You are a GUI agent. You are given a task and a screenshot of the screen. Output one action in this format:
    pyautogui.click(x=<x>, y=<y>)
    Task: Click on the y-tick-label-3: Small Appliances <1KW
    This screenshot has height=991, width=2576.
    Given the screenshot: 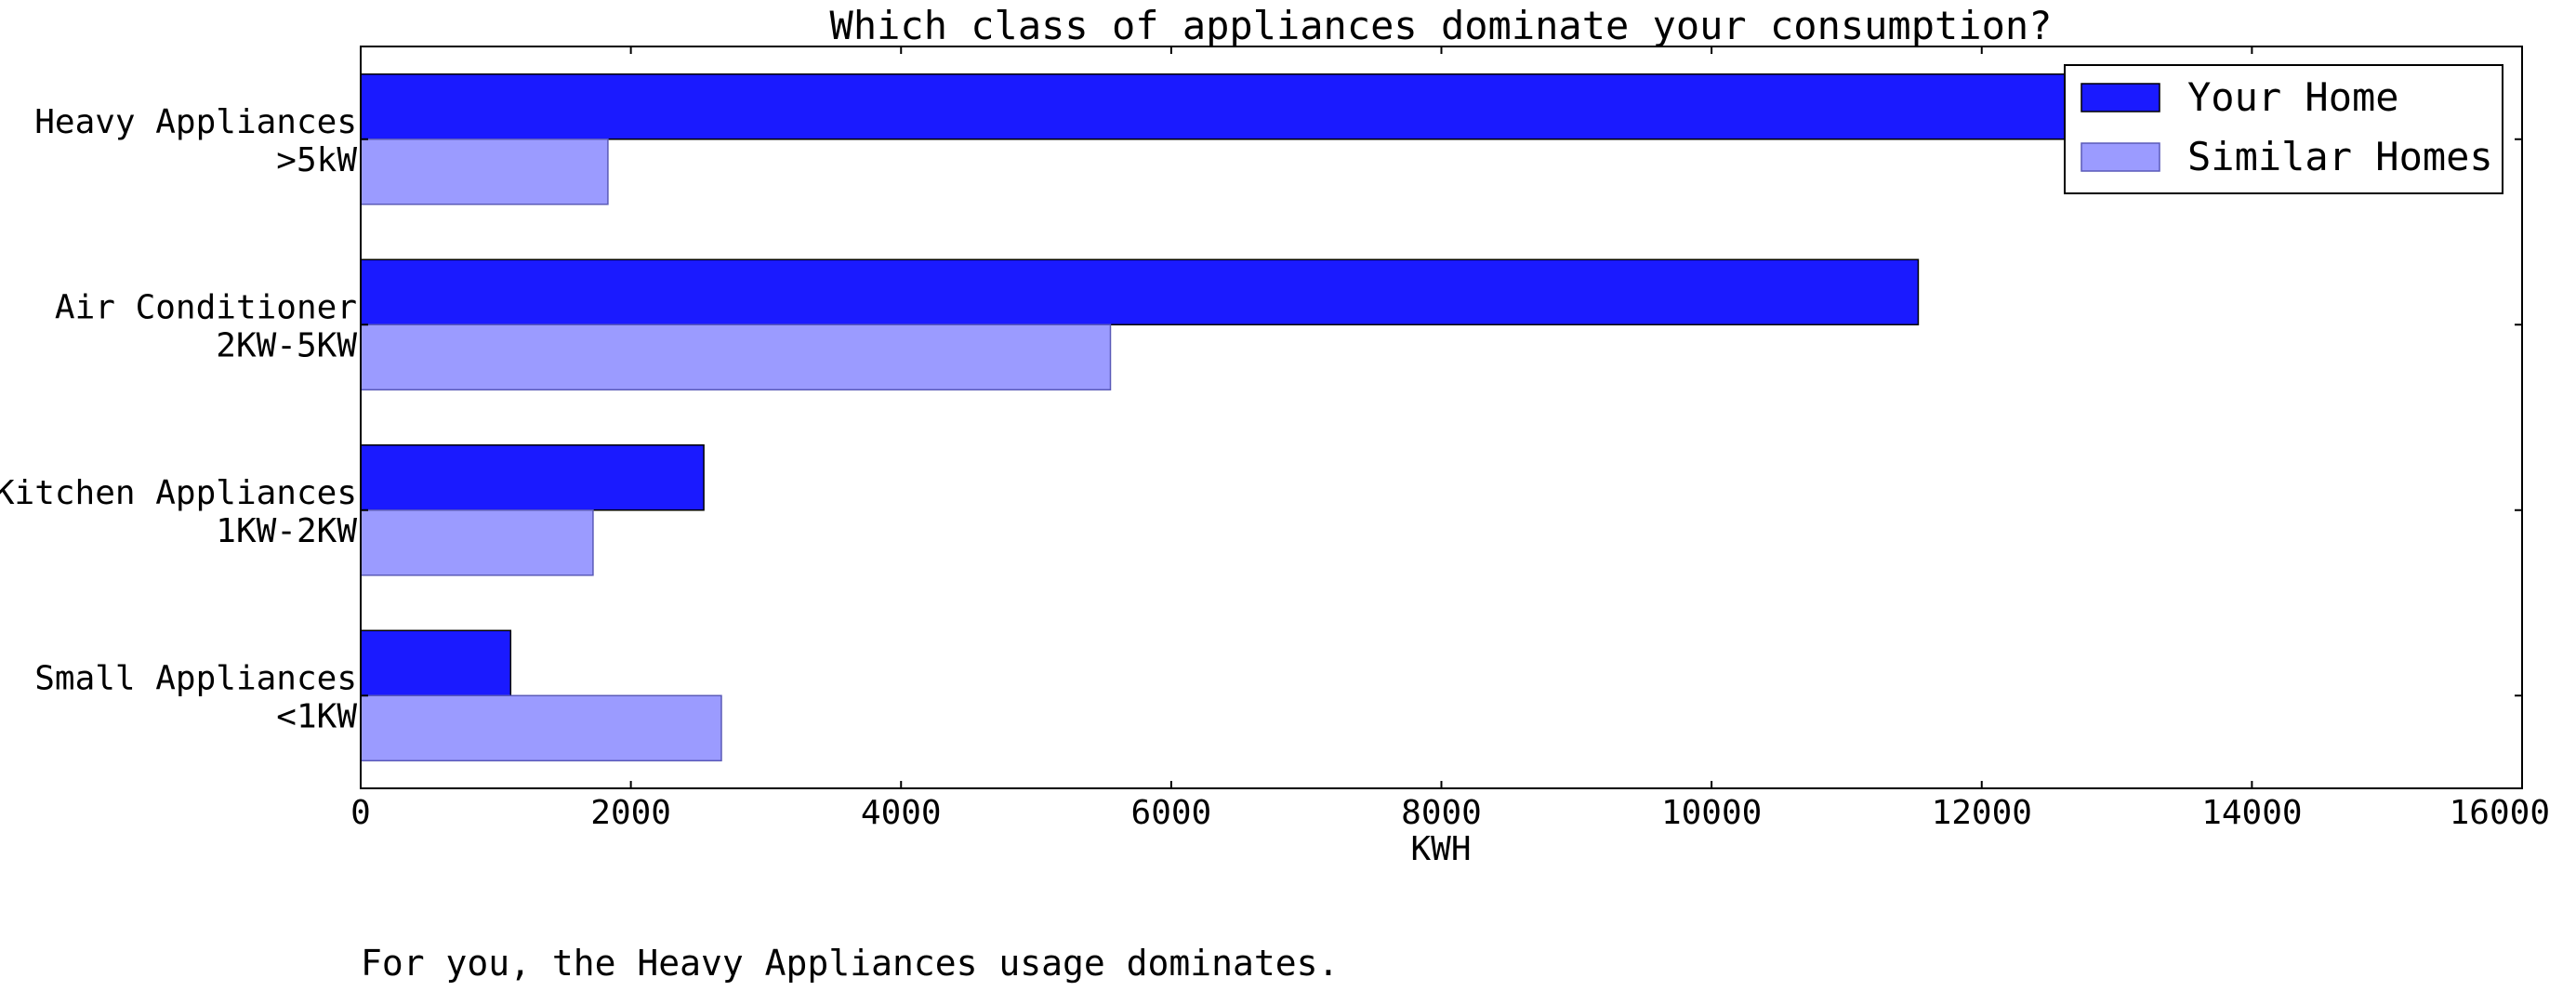 What is the action you would take?
    pyautogui.click(x=195, y=697)
    